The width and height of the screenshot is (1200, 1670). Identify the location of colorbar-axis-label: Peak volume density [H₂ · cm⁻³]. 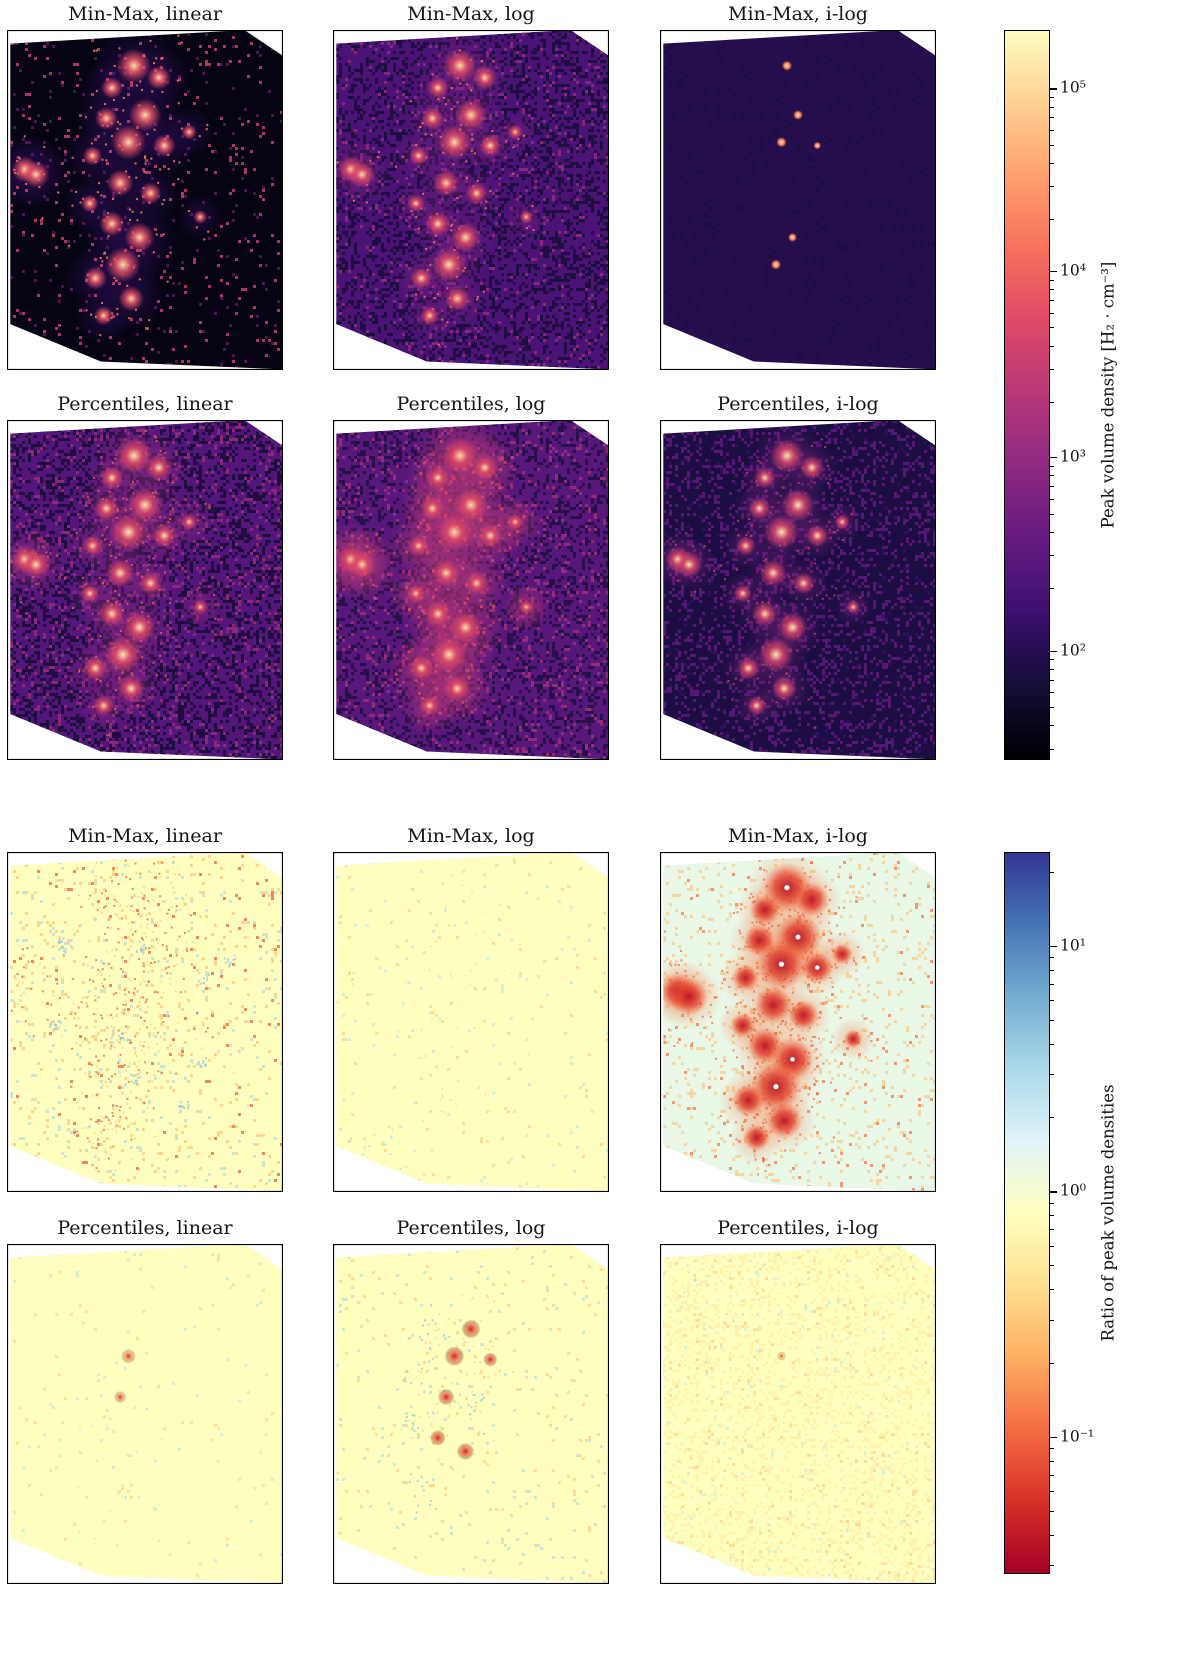
(1108, 395).